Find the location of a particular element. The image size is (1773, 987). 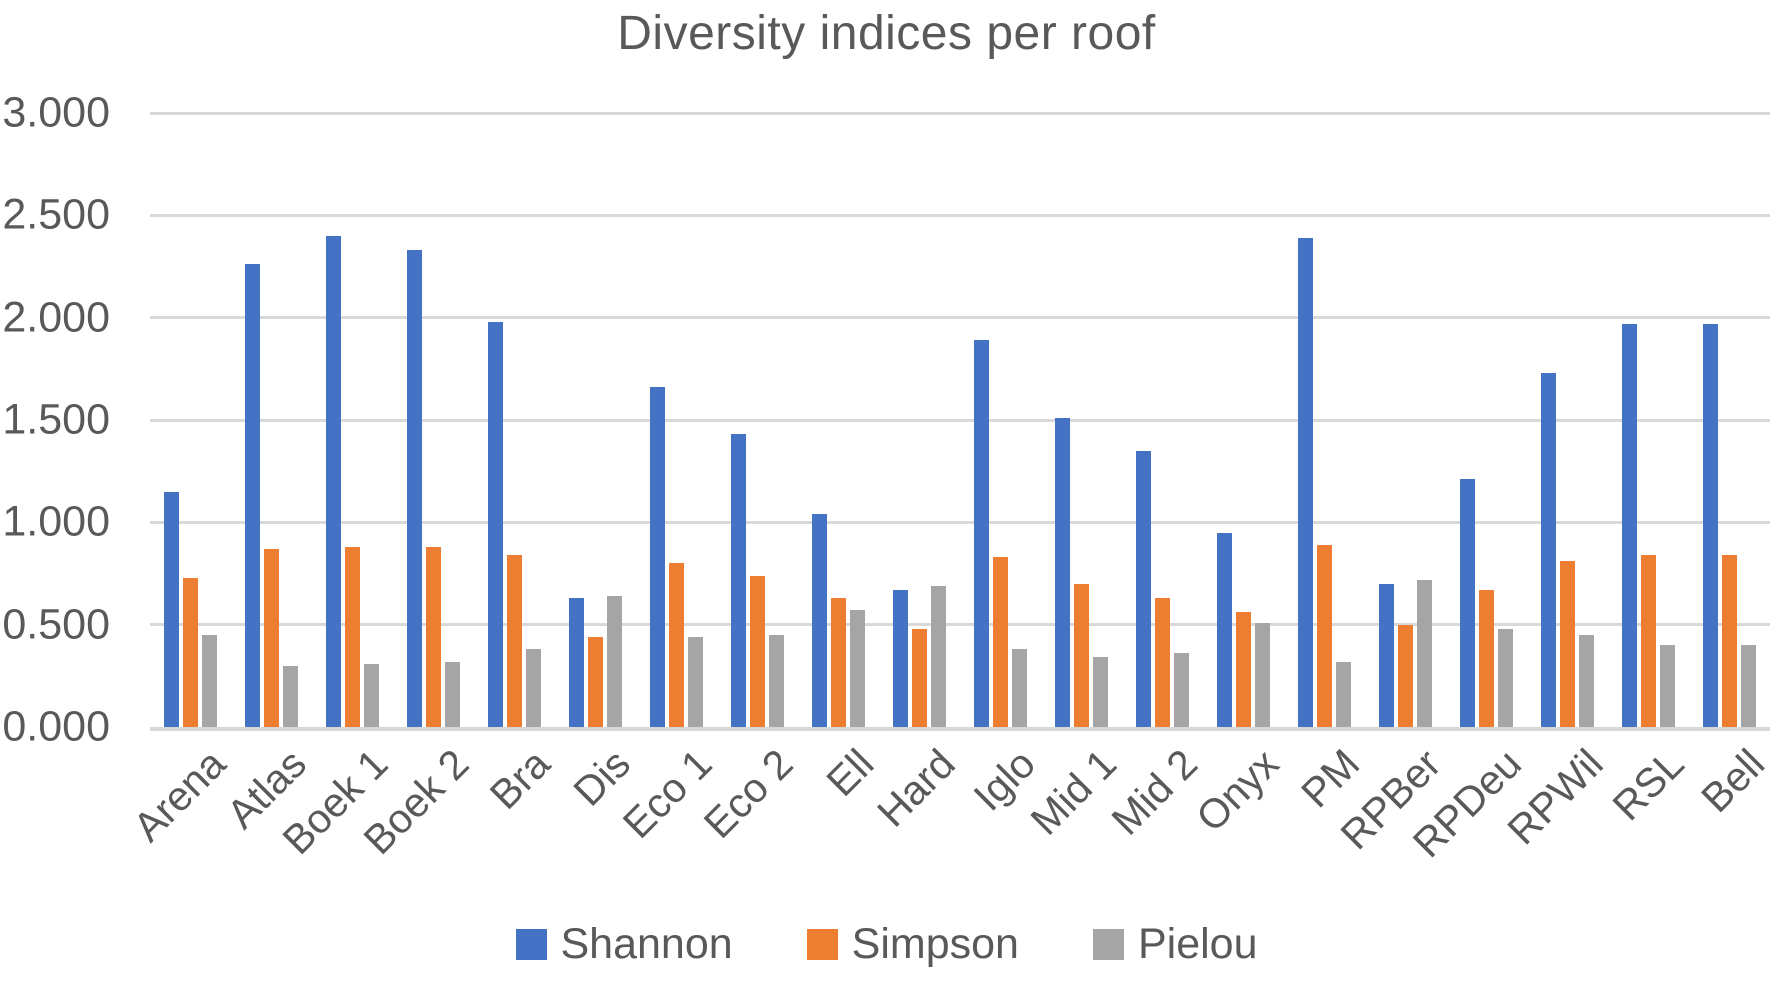

bar-group-onyx is located at coordinates (1243, 420).